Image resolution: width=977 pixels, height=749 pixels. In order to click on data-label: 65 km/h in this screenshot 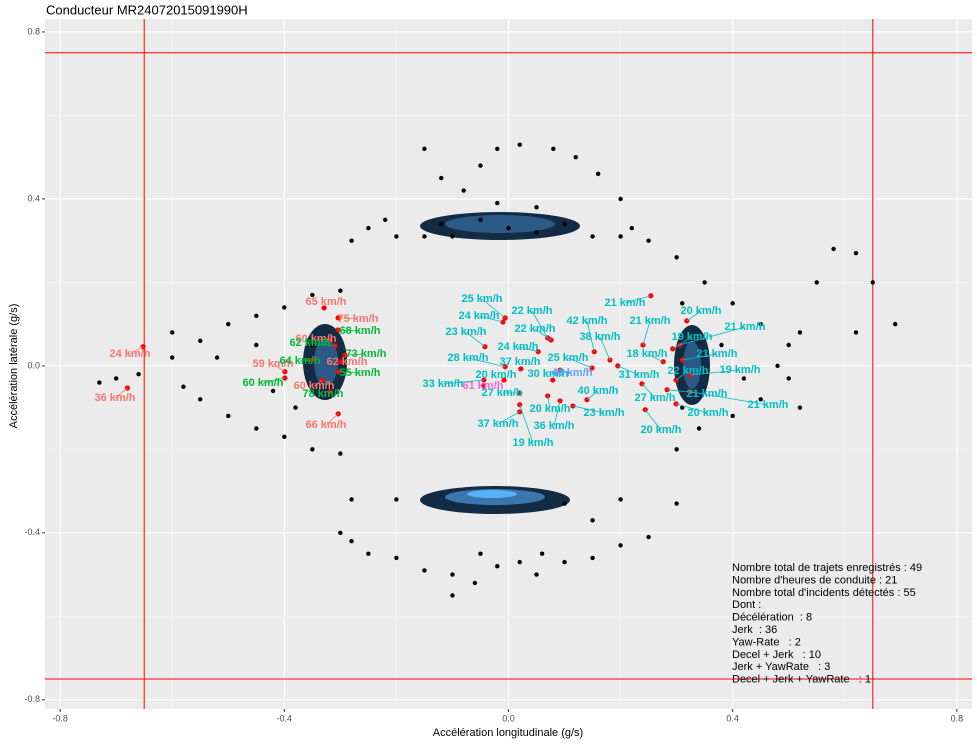, I will do `click(326, 302)`.